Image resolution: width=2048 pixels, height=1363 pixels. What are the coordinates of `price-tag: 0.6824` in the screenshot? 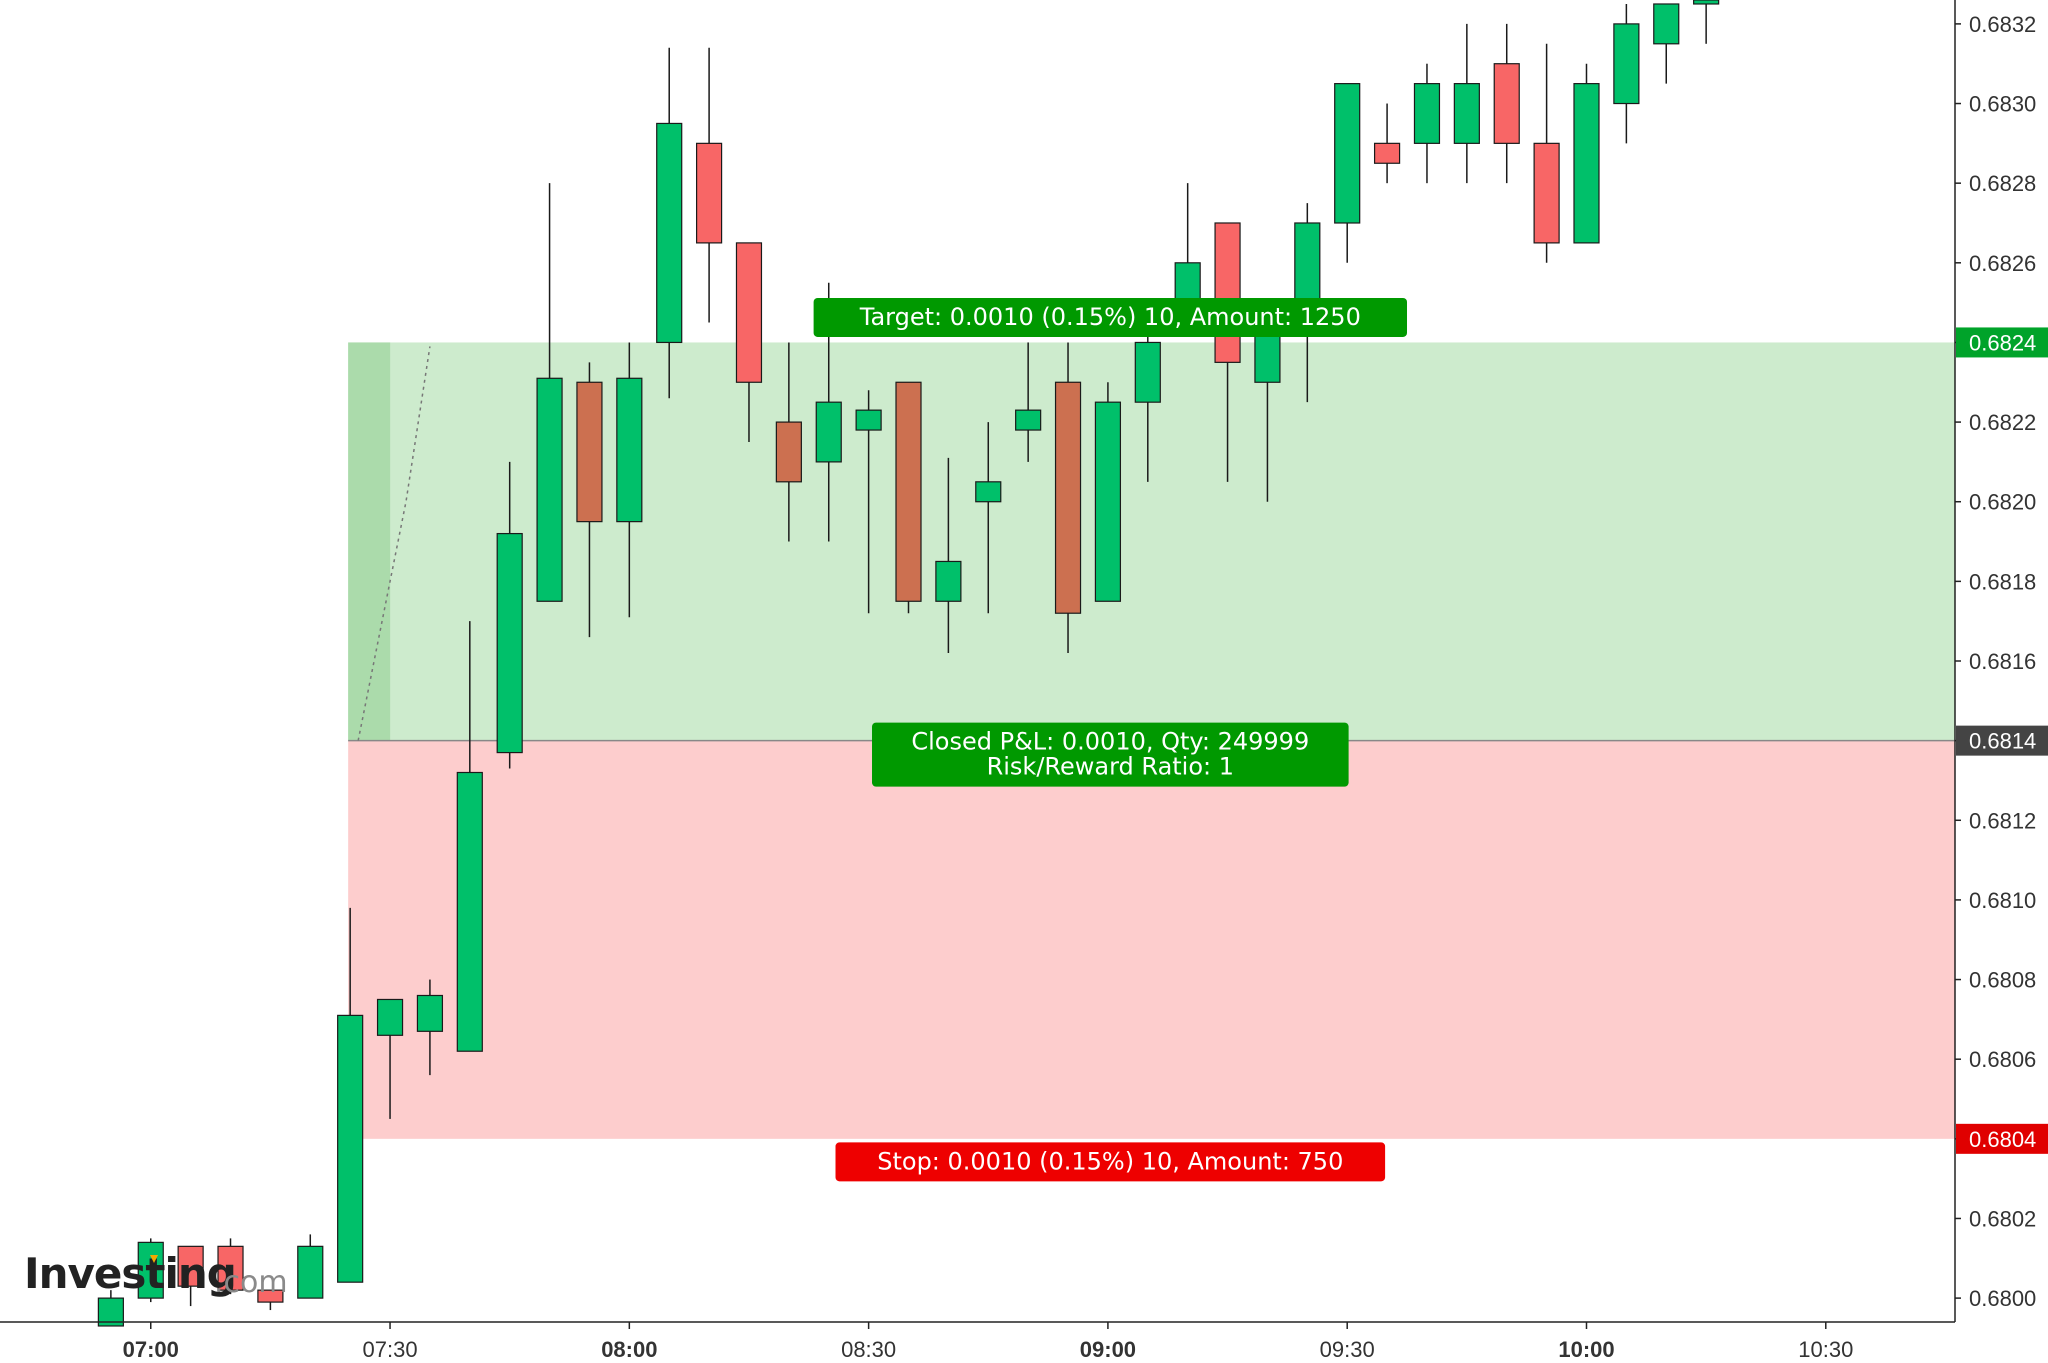 It's located at (2002, 342).